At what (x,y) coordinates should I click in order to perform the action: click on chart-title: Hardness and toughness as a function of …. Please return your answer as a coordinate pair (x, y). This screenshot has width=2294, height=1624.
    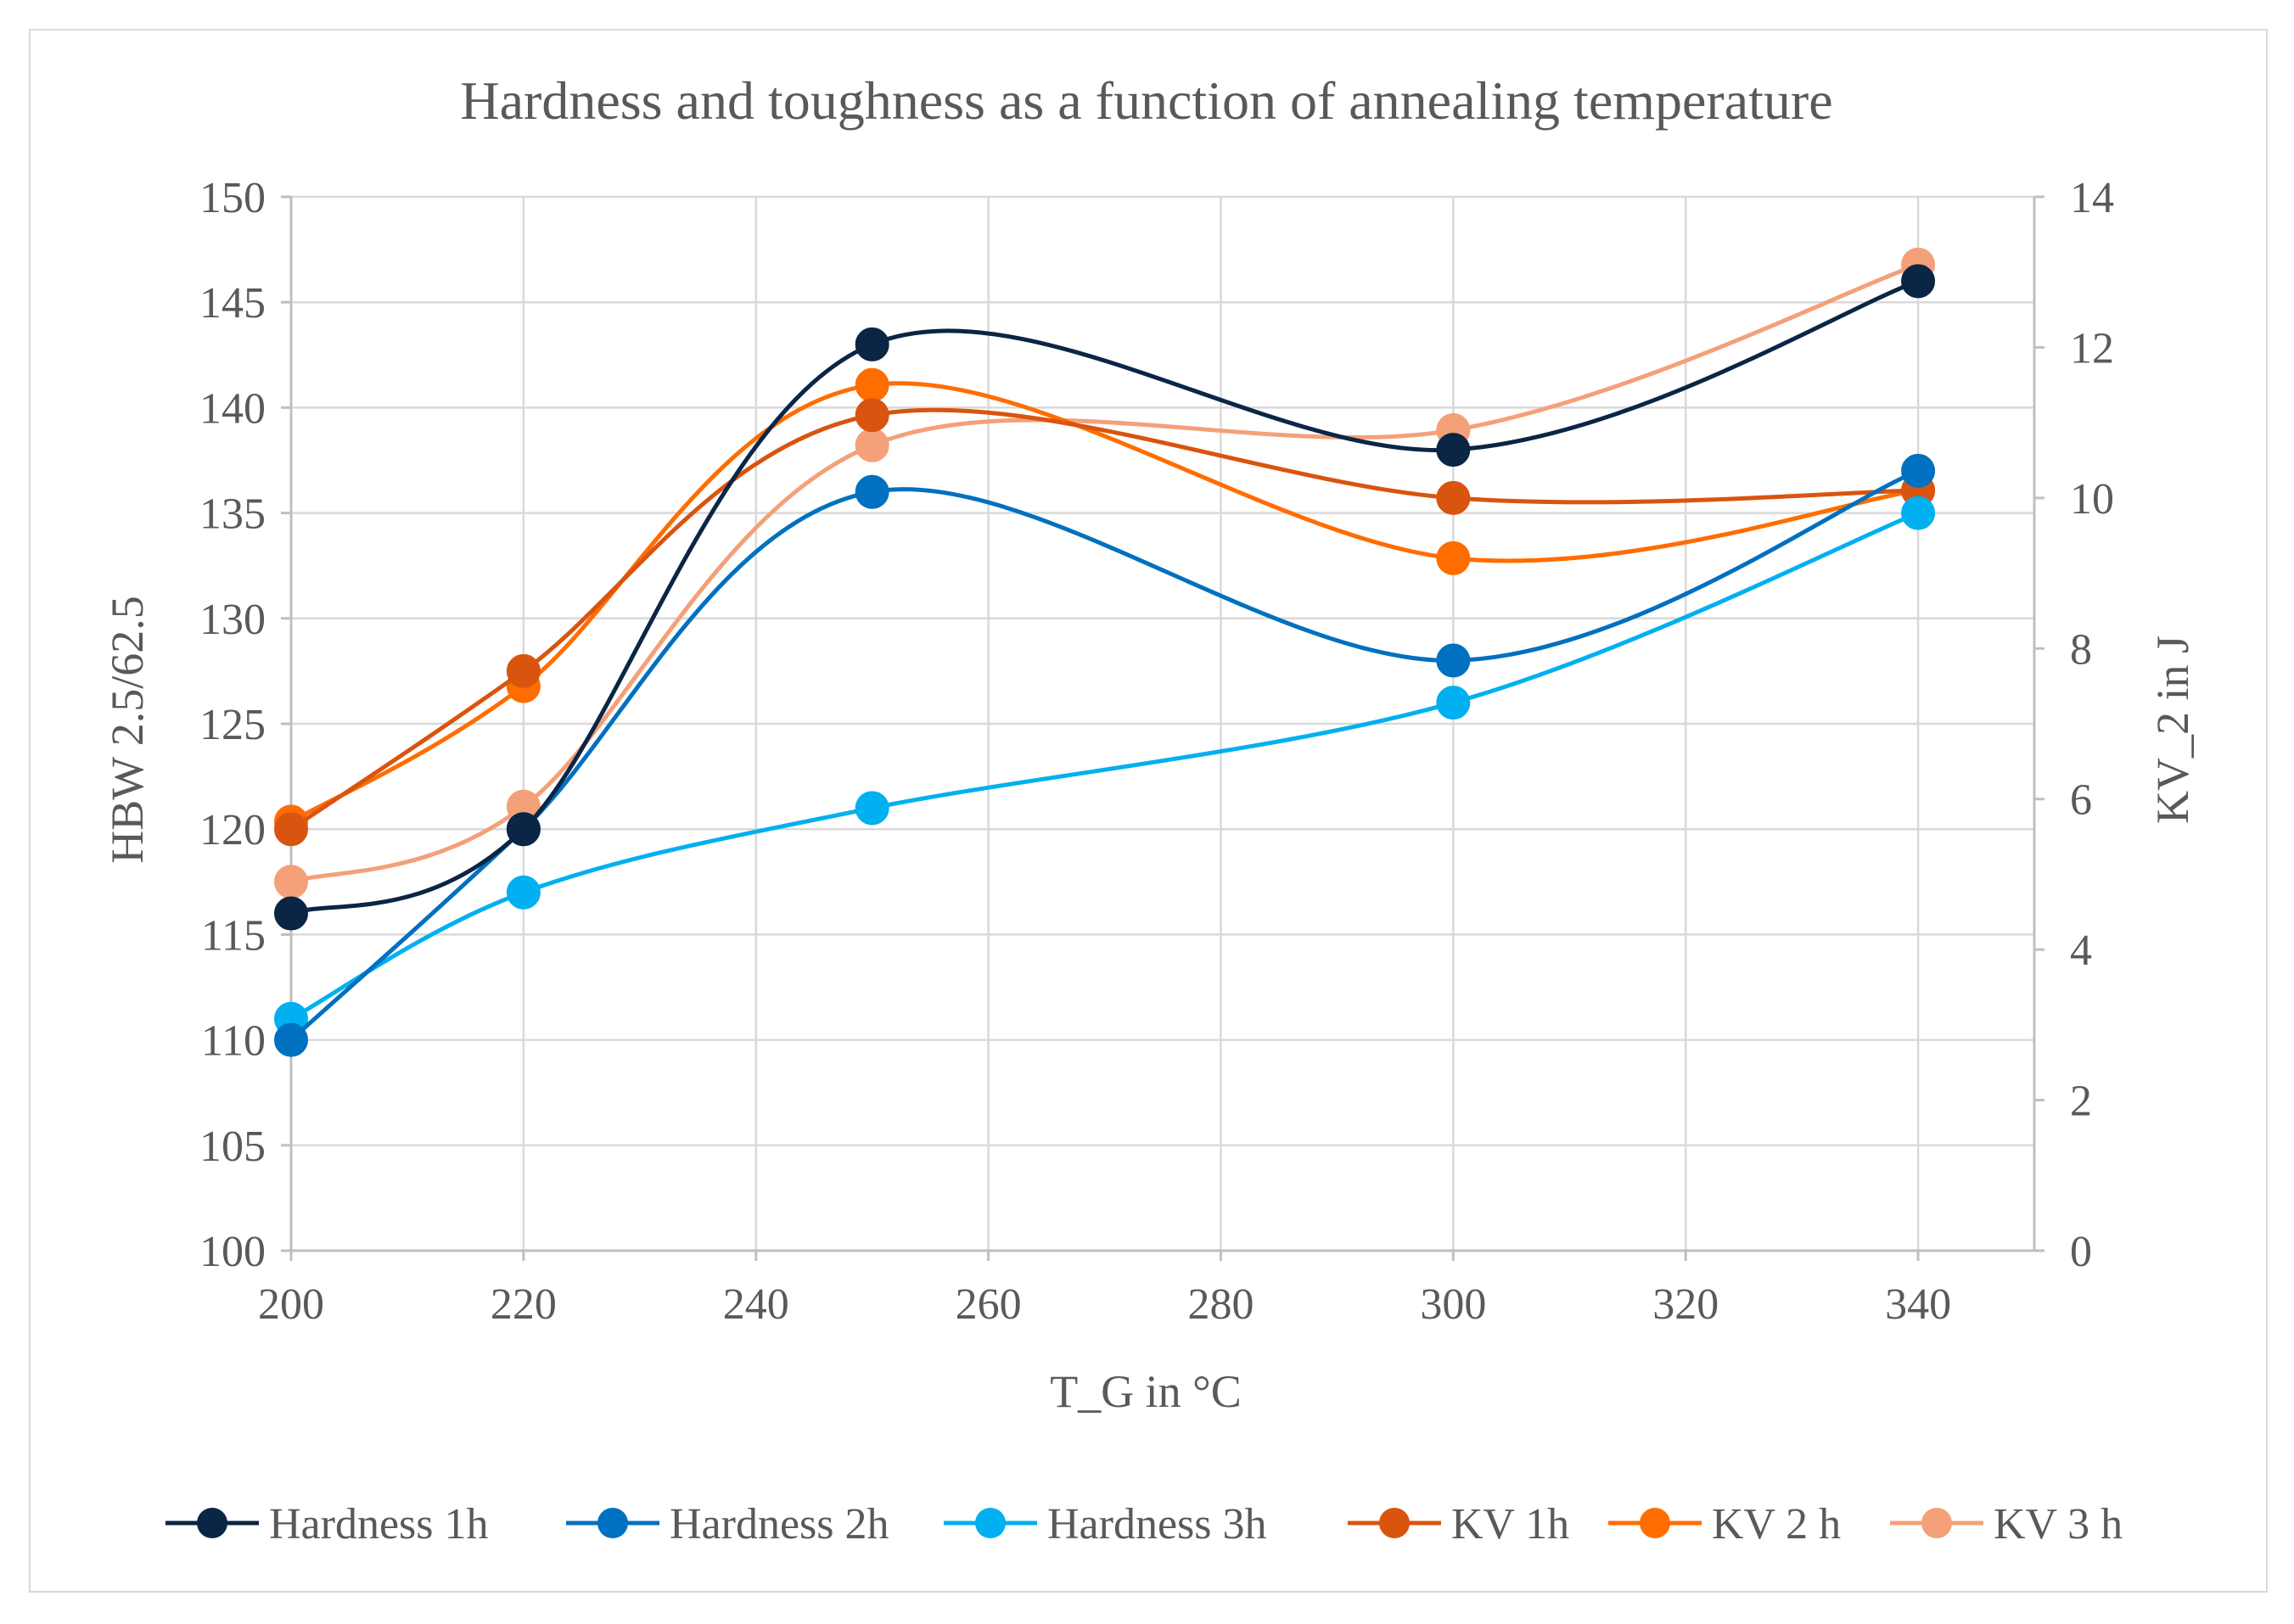
    Looking at the image, I should click on (1146, 100).